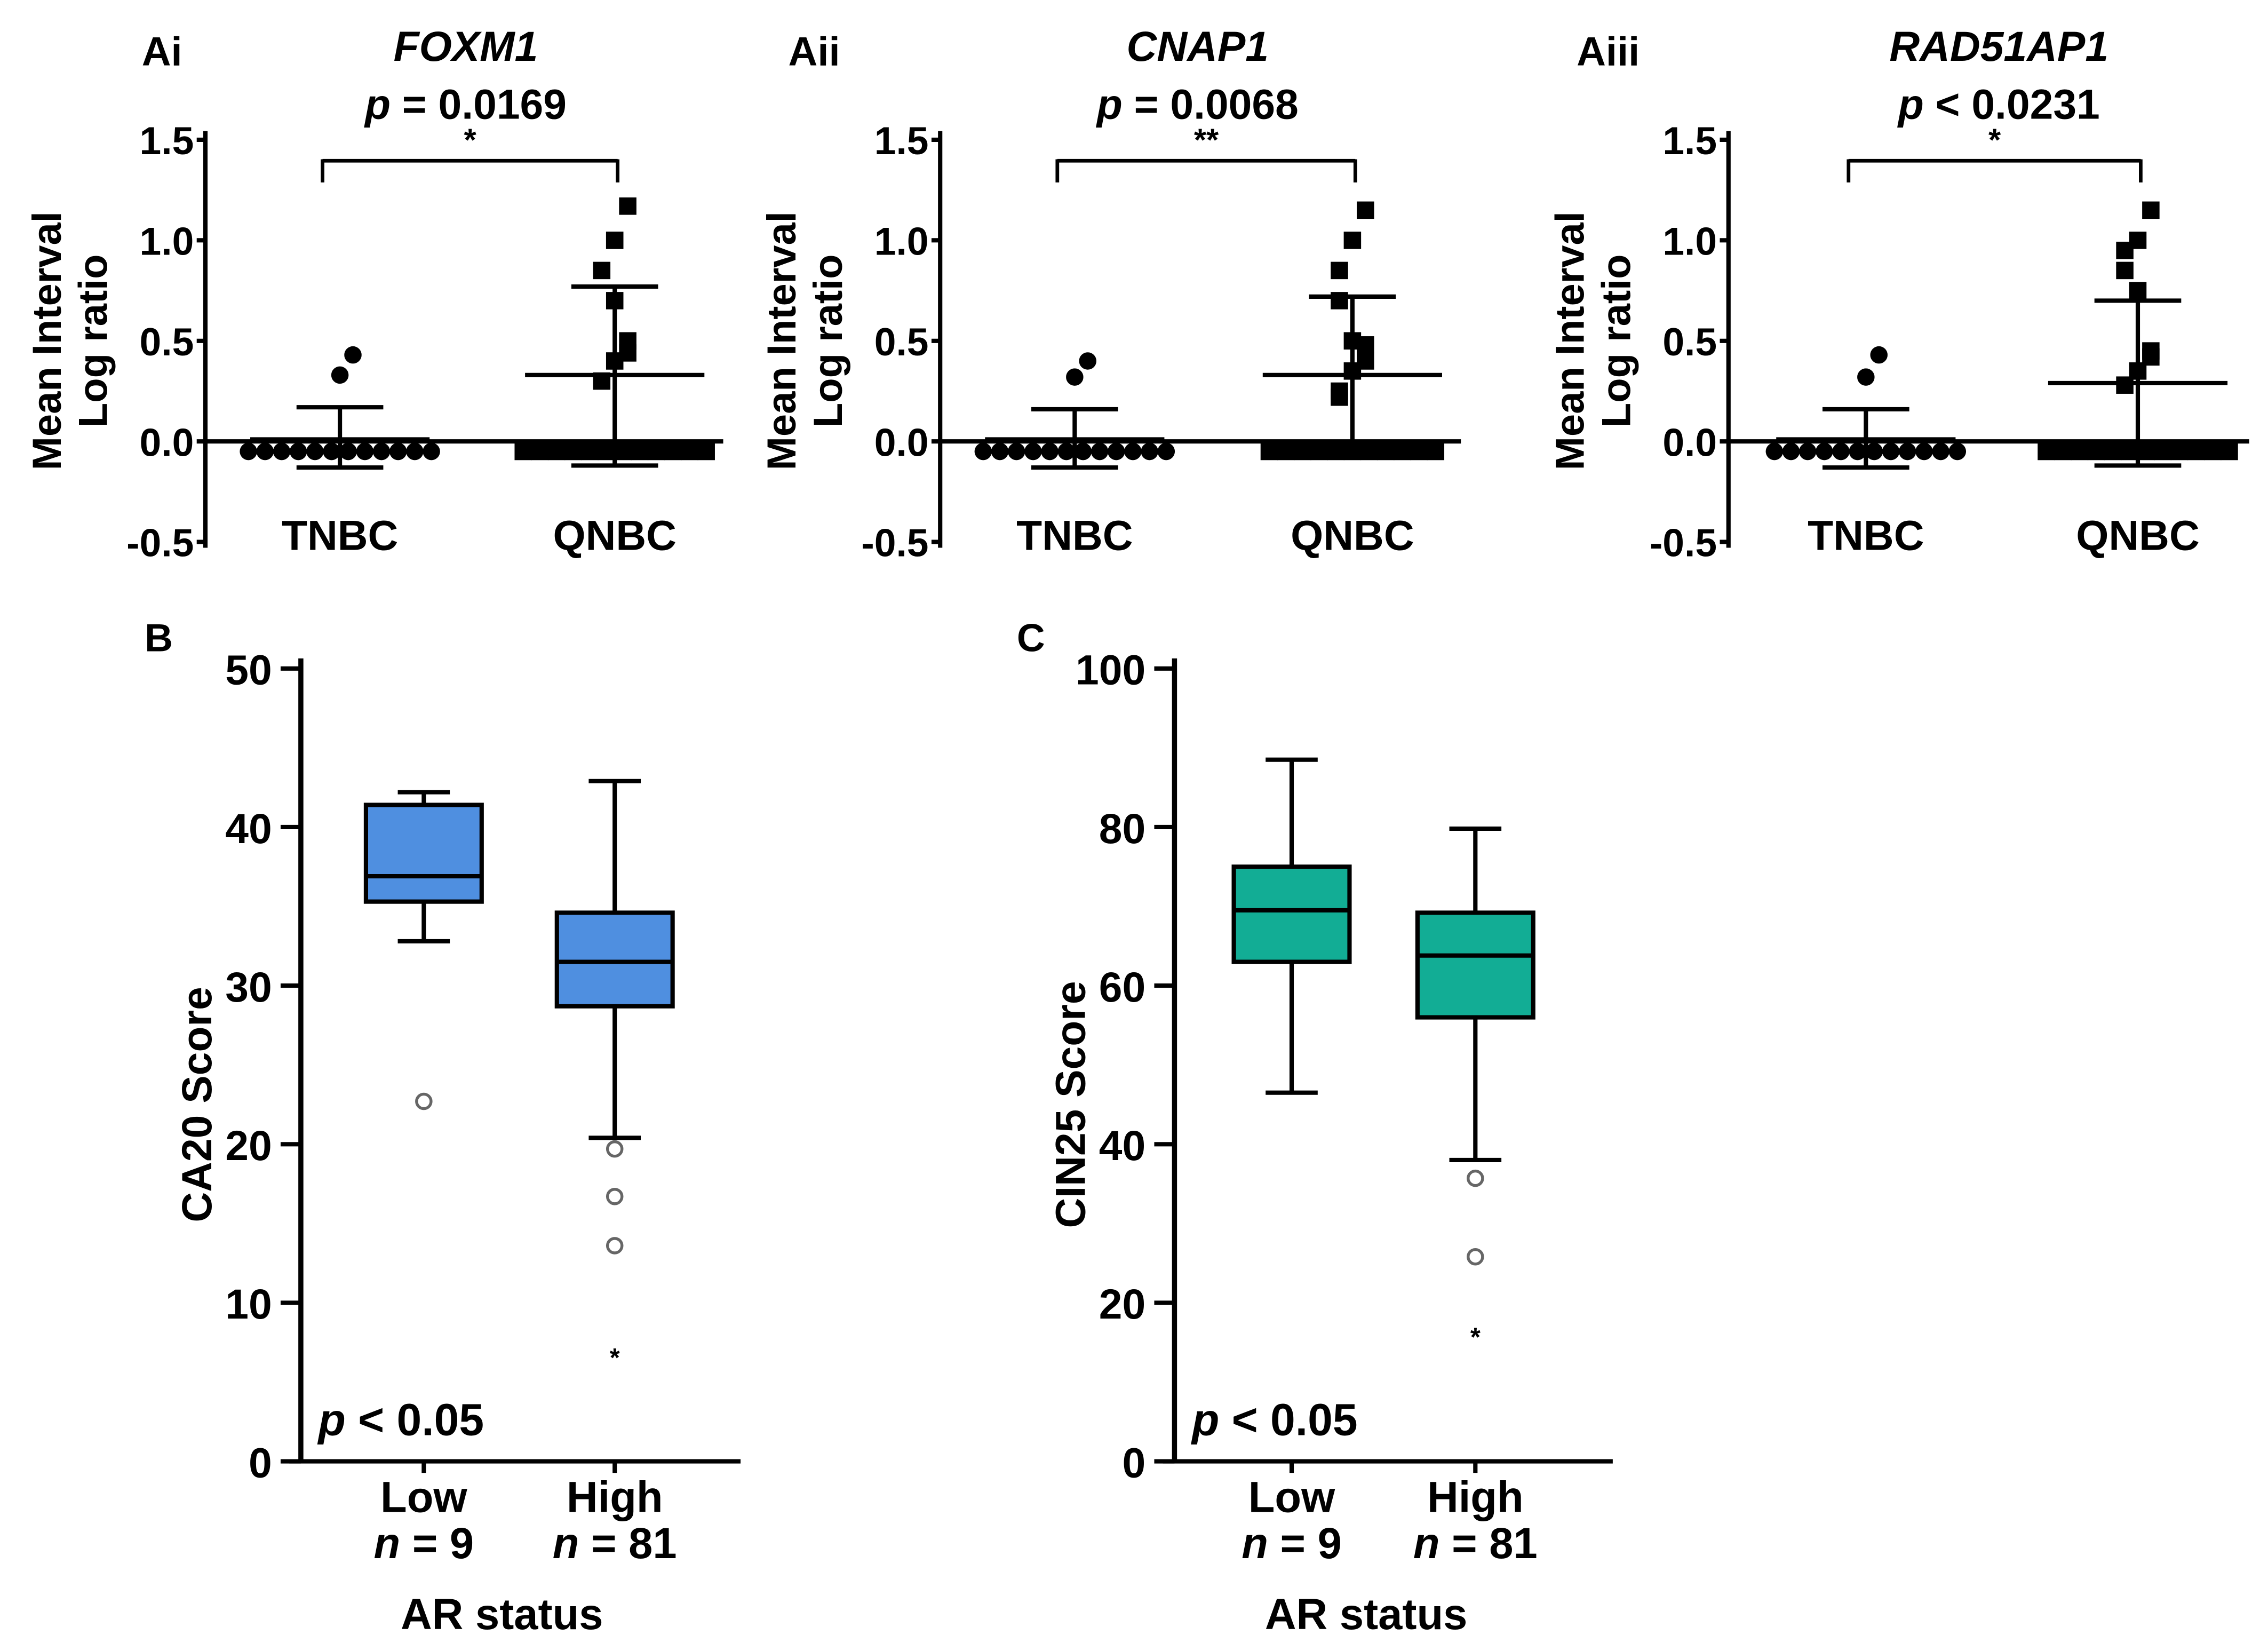 The image size is (2268, 1651). What do you see at coordinates (1031, 638) in the screenshot?
I see `panel-label: C` at bounding box center [1031, 638].